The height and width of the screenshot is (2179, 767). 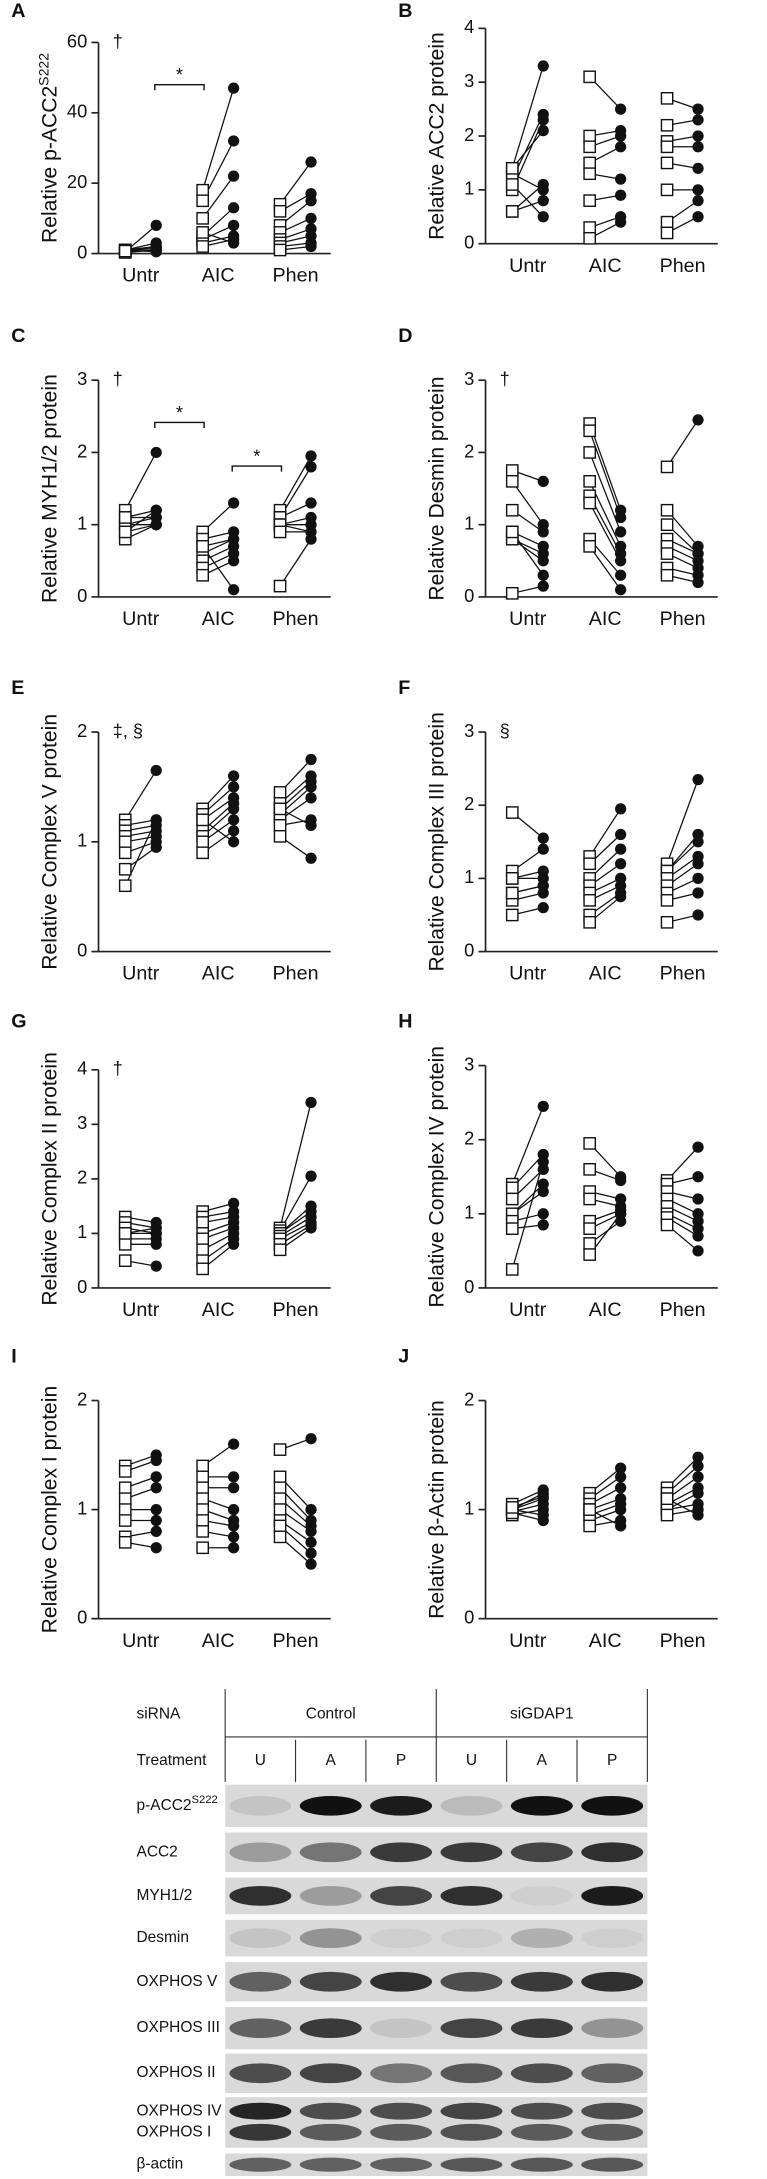 I want to click on blot-row-label: OXPHOS IV, so click(x=180, y=2110).